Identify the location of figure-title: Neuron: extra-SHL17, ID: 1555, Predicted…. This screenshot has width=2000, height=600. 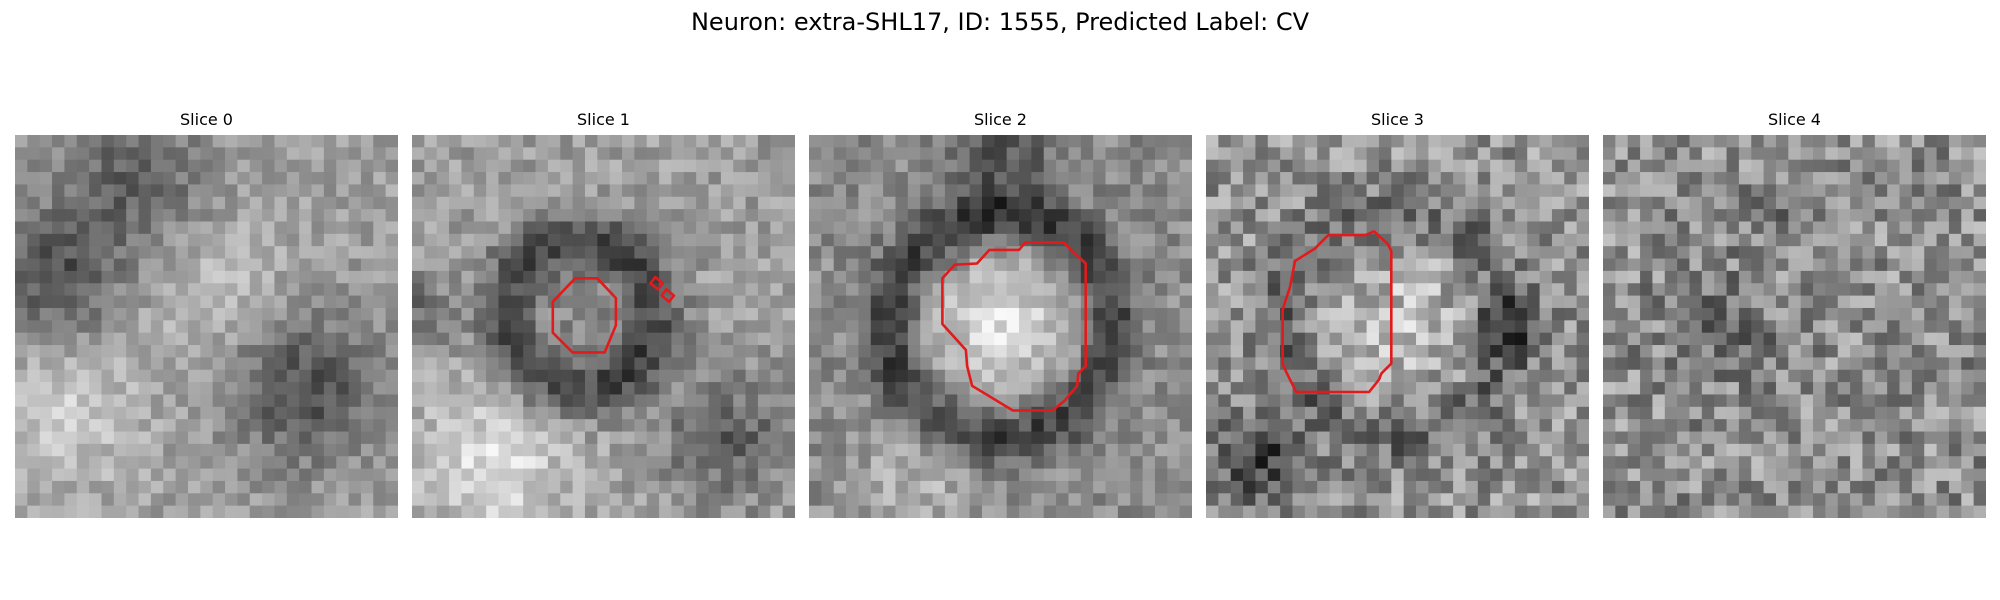
(1000, 22).